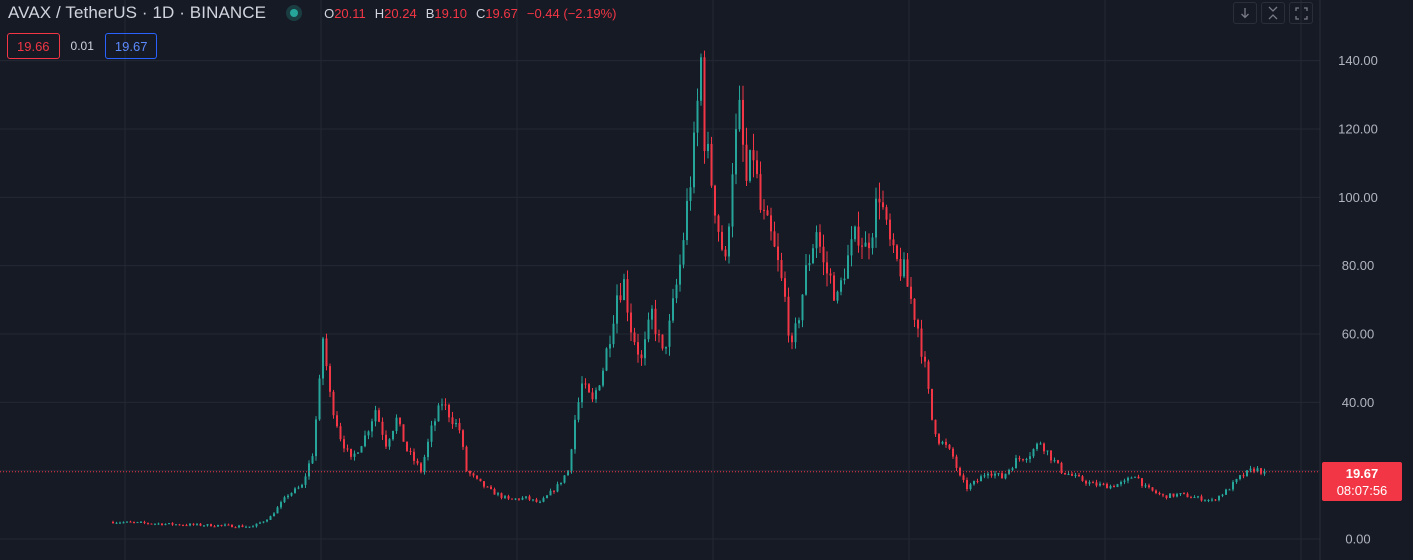 The width and height of the screenshot is (1413, 560). Describe the element at coordinates (1273, 13) in the screenshot. I see `collapse-icon` at that location.